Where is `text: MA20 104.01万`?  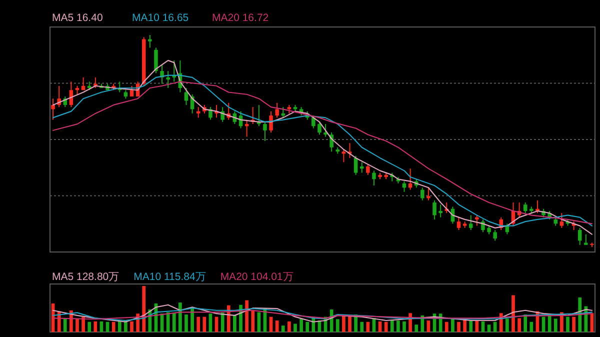 text: MA20 104.01万 is located at coordinates (257, 277).